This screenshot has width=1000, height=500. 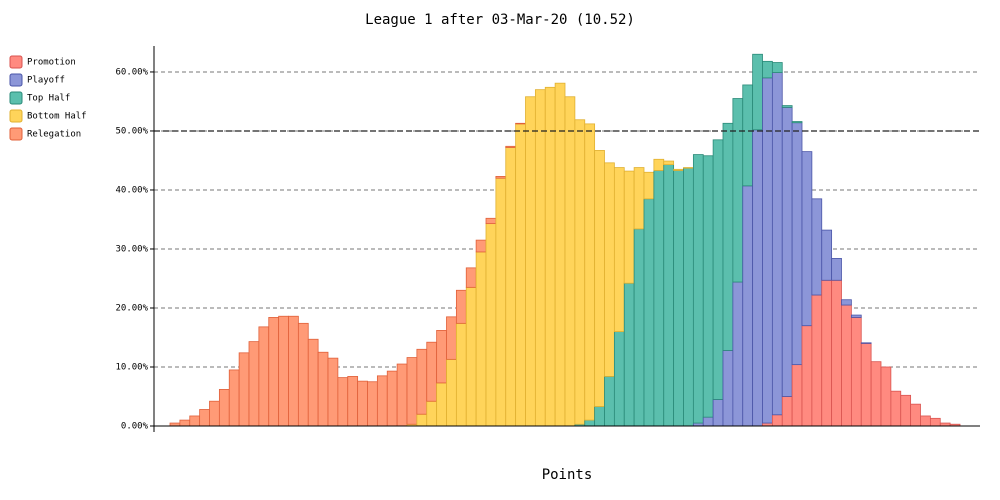 What do you see at coordinates (567, 475) in the screenshot?
I see `x-axis-label: Points` at bounding box center [567, 475].